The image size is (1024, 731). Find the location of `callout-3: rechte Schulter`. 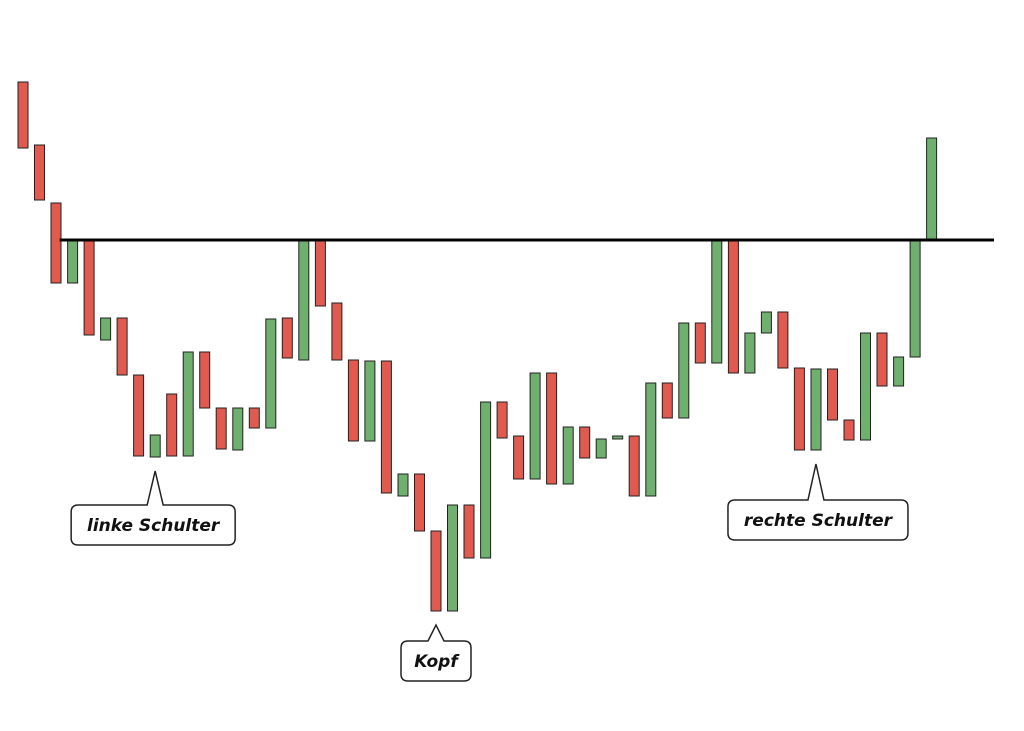

callout-3: rechte Schulter is located at coordinates (818, 502).